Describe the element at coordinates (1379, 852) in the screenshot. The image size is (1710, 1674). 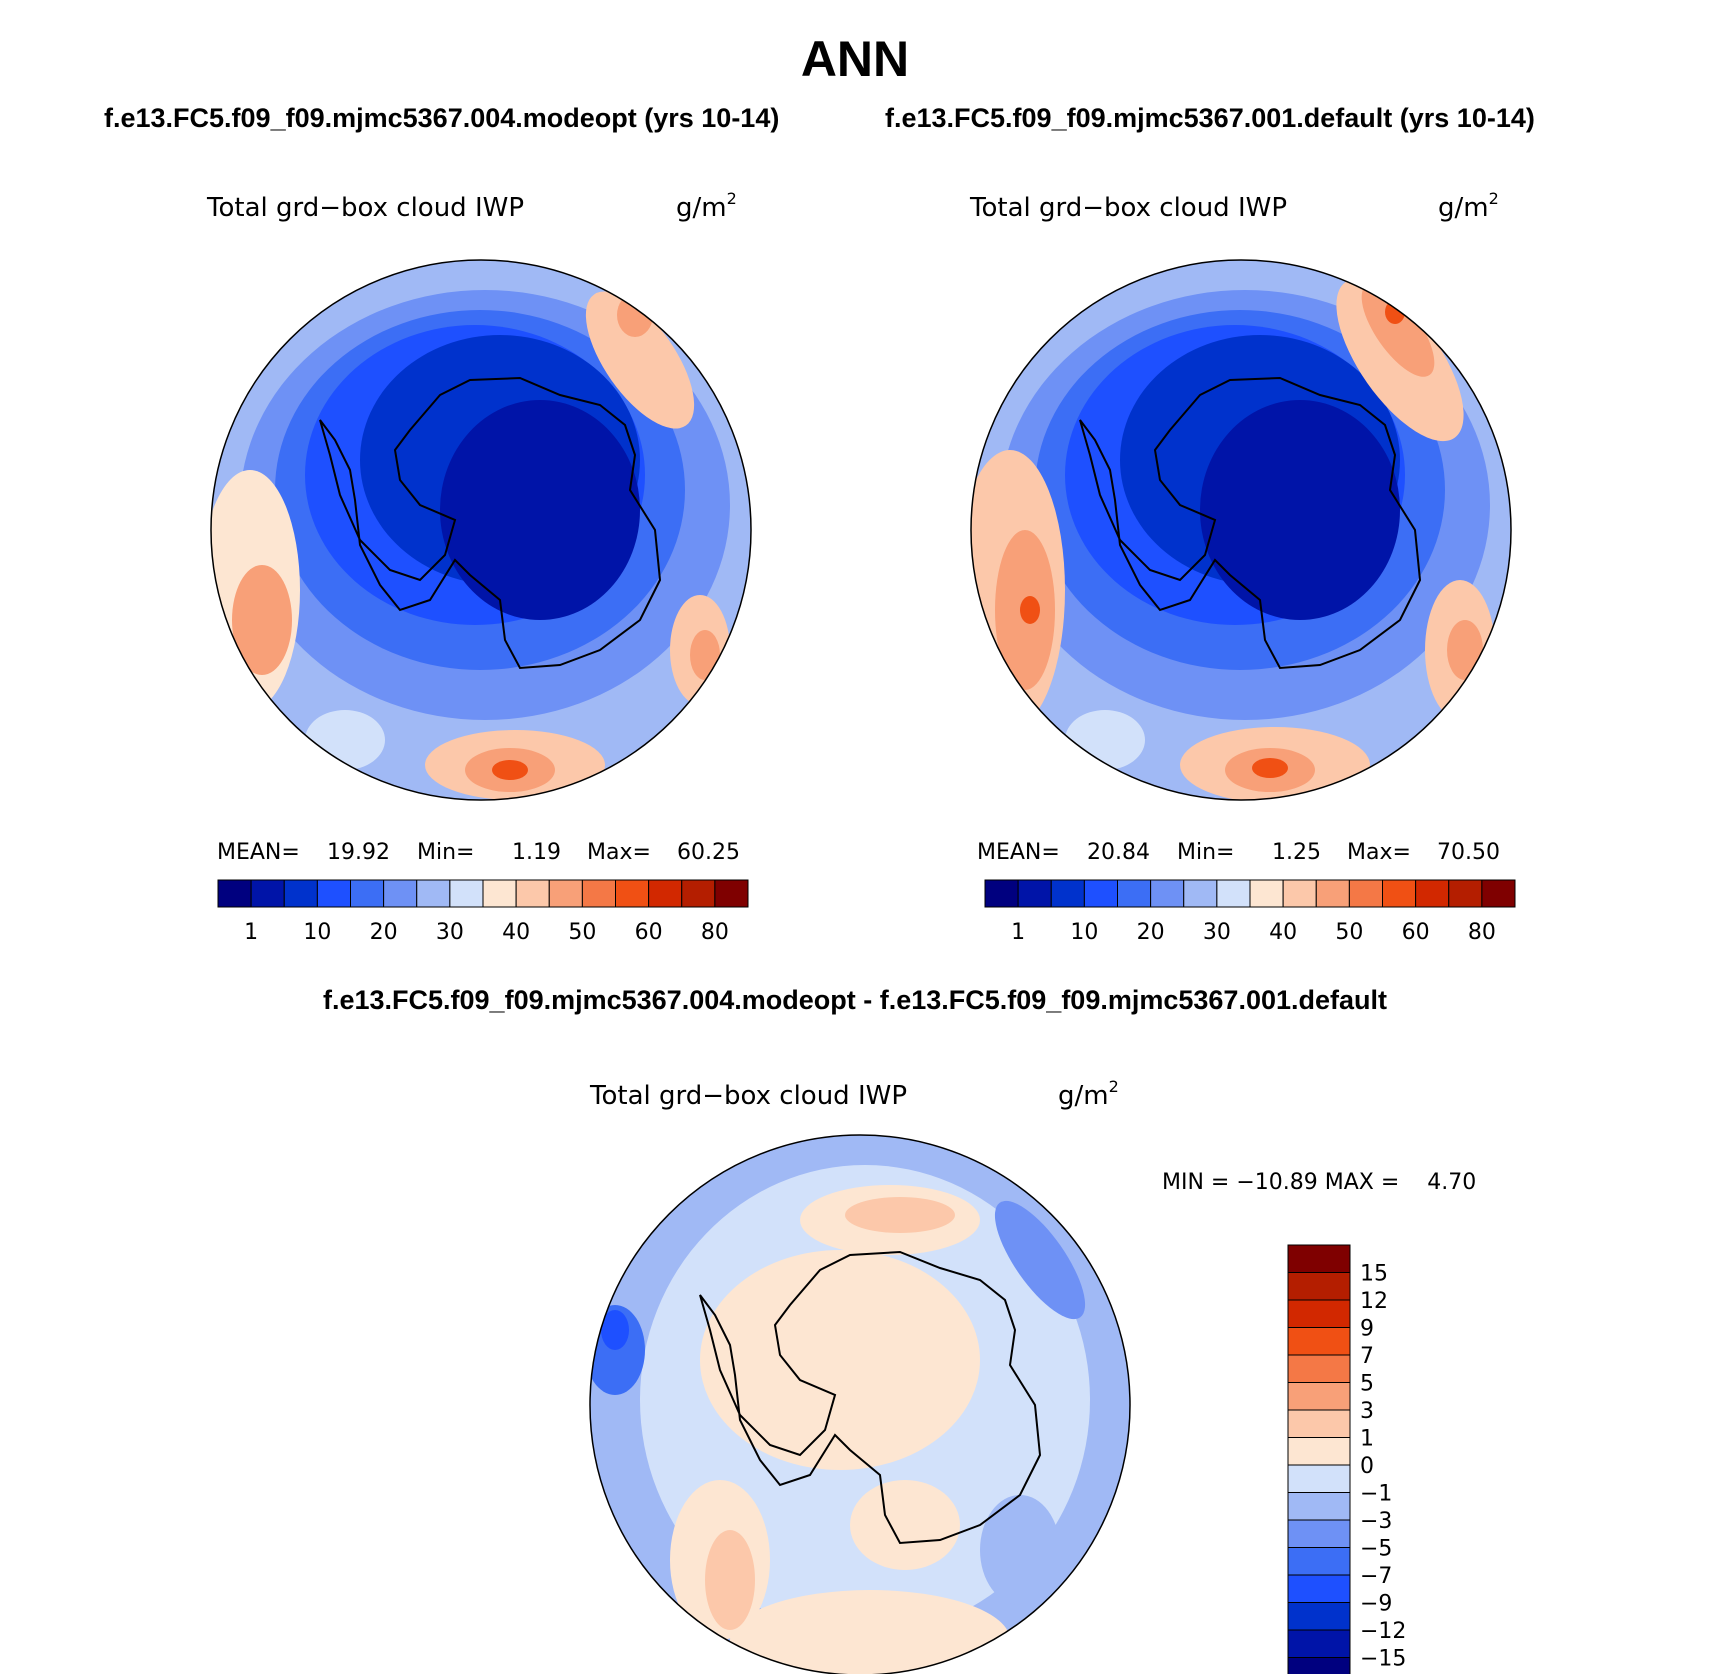
I see `panel2-max-label: Max=` at that location.